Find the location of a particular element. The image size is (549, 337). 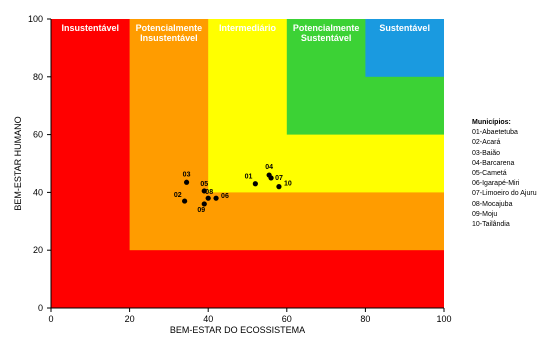

legend-item: 02-Acará is located at coordinates (486, 143).